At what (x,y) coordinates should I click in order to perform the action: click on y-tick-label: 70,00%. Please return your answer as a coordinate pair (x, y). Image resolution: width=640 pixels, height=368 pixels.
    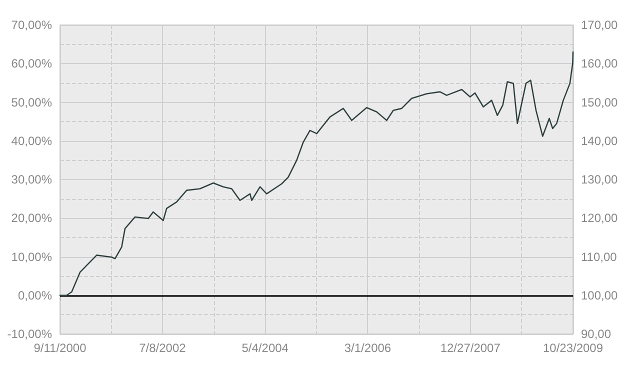
    Looking at the image, I should click on (31, 25).